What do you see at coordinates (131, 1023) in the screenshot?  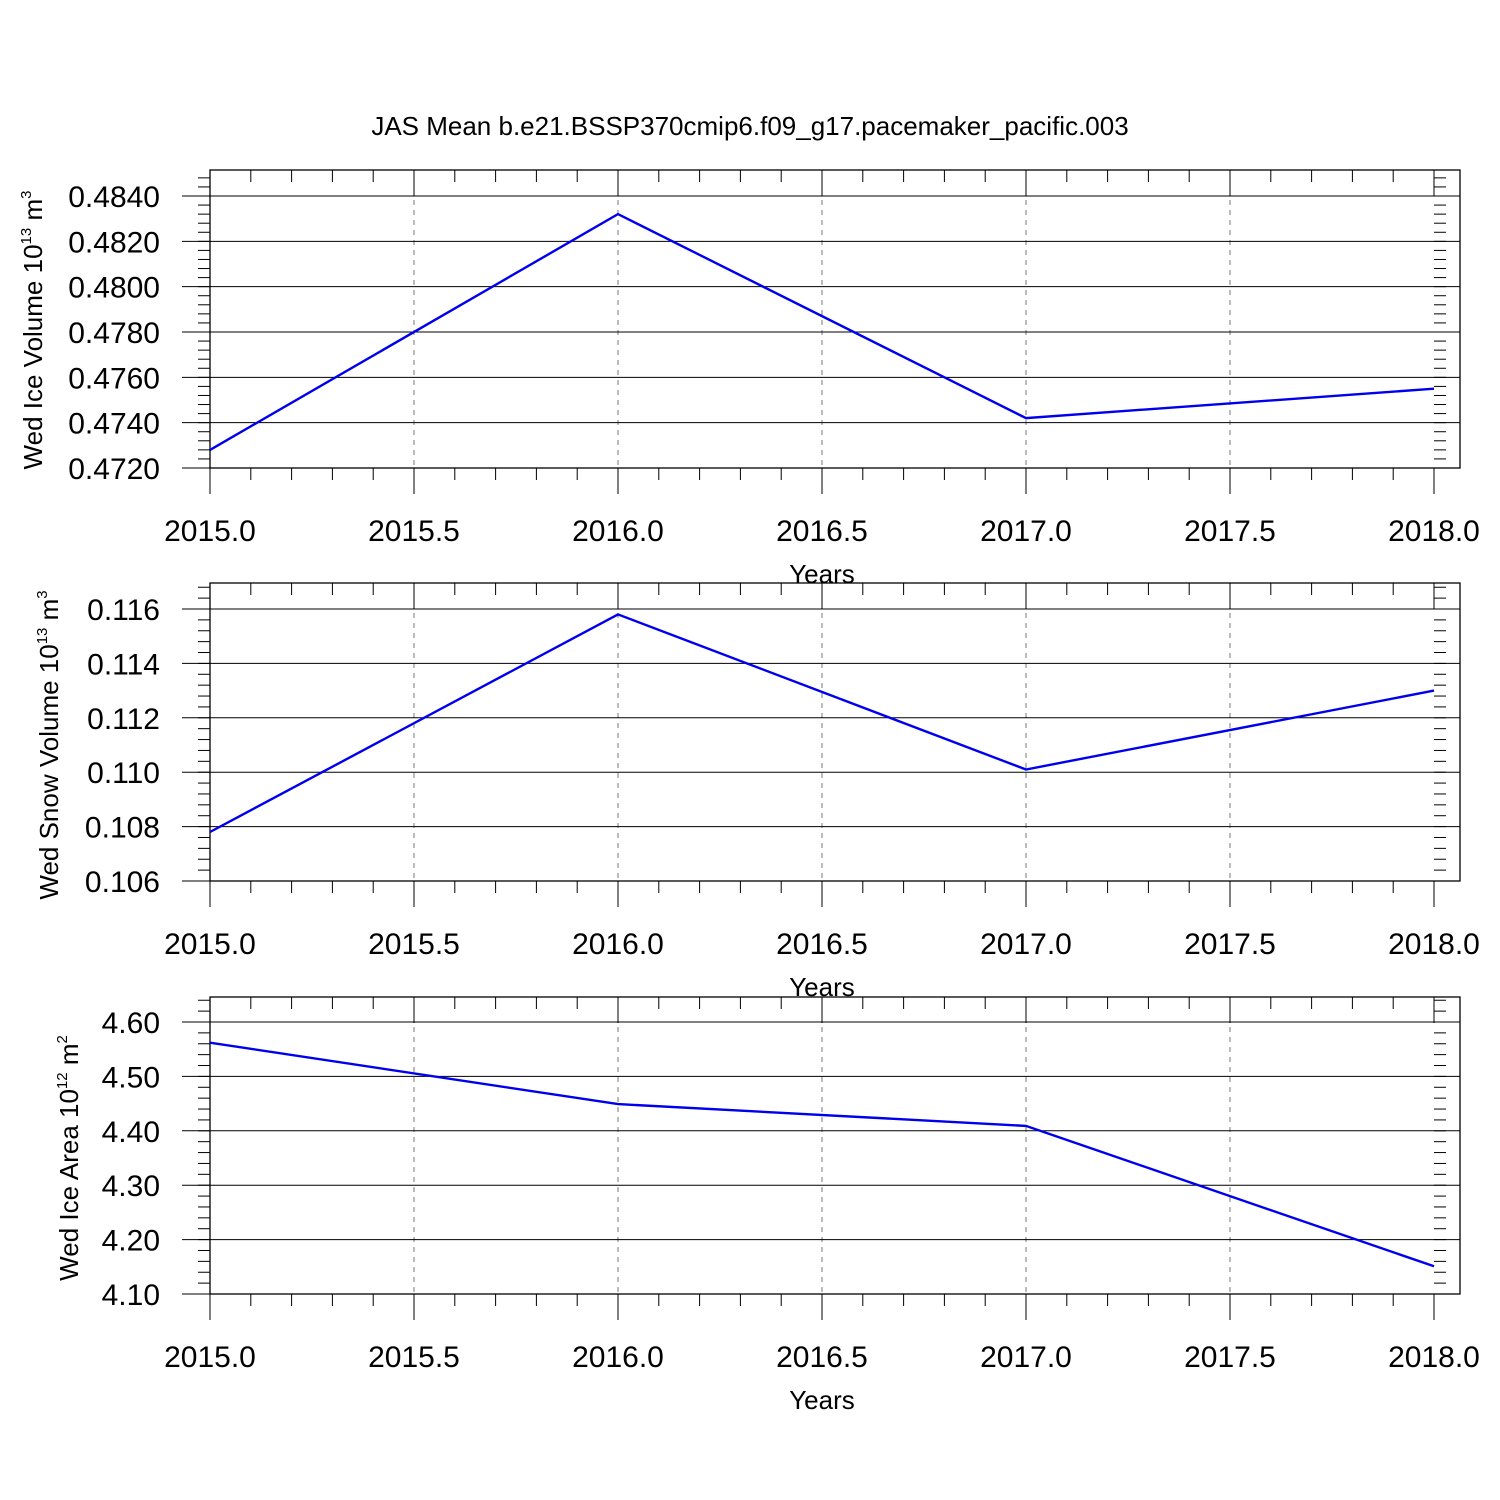 I see `y-tick-label: 4.60` at bounding box center [131, 1023].